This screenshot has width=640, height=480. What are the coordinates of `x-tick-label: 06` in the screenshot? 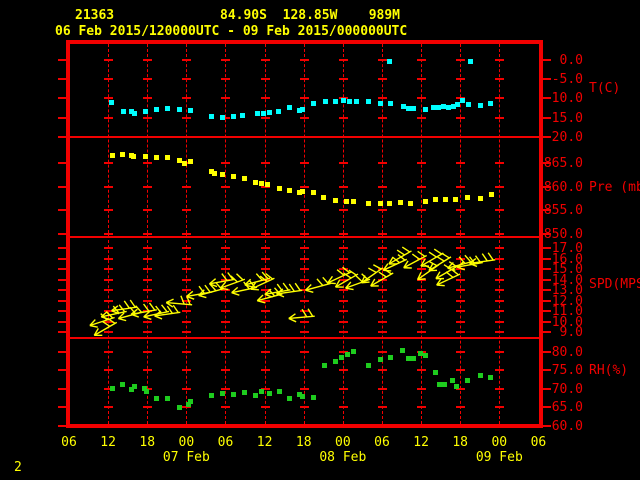 It's located at (538, 442).